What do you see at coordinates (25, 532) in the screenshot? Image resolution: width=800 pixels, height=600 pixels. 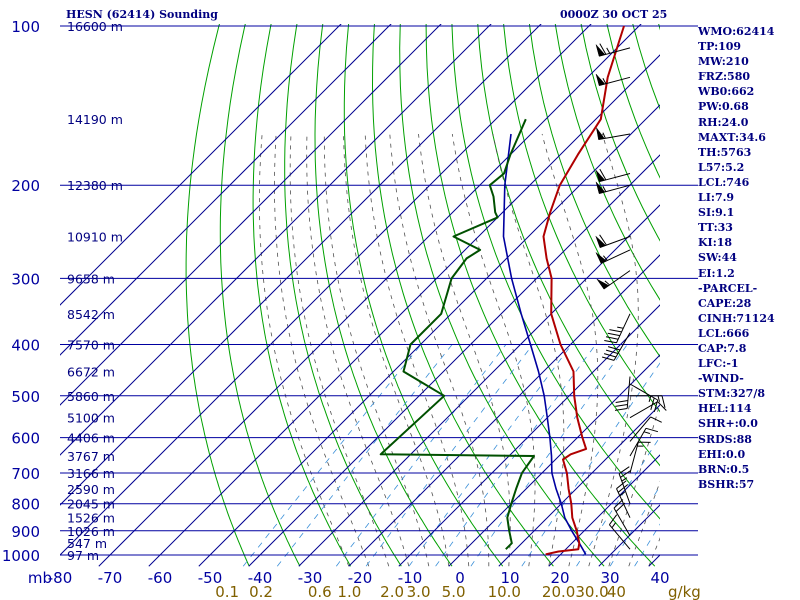 I see `pressure-tick-label: 900` at bounding box center [25, 532].